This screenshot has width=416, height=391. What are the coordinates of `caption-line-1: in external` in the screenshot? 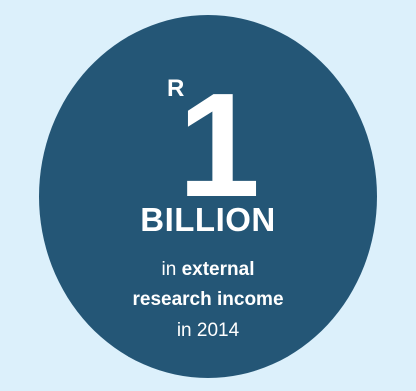 It's located at (208, 269).